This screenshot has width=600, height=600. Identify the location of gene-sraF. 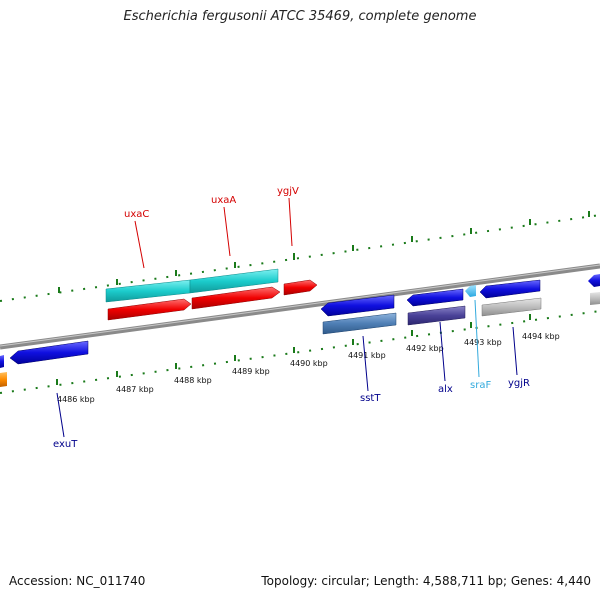
(470, 291).